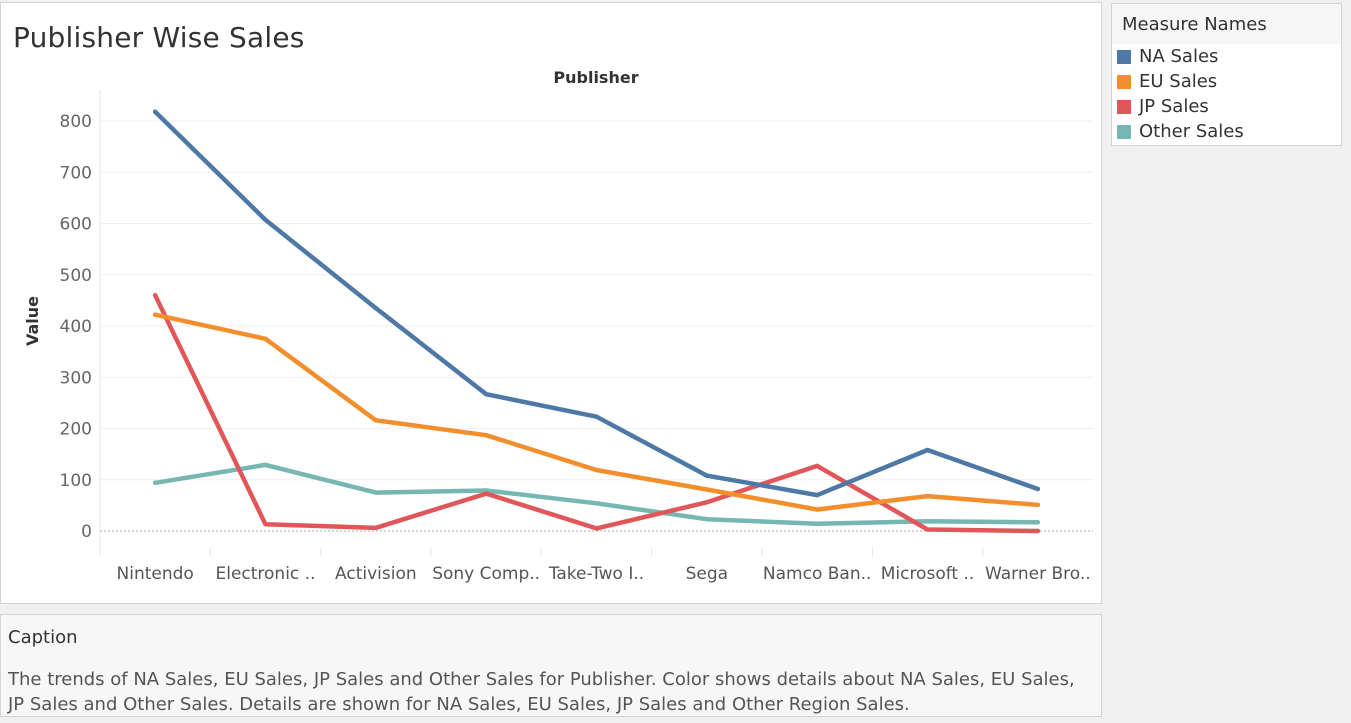 The height and width of the screenshot is (723, 1351). What do you see at coordinates (1038, 574) in the screenshot?
I see `x-tick-label: Warner Bro..` at bounding box center [1038, 574].